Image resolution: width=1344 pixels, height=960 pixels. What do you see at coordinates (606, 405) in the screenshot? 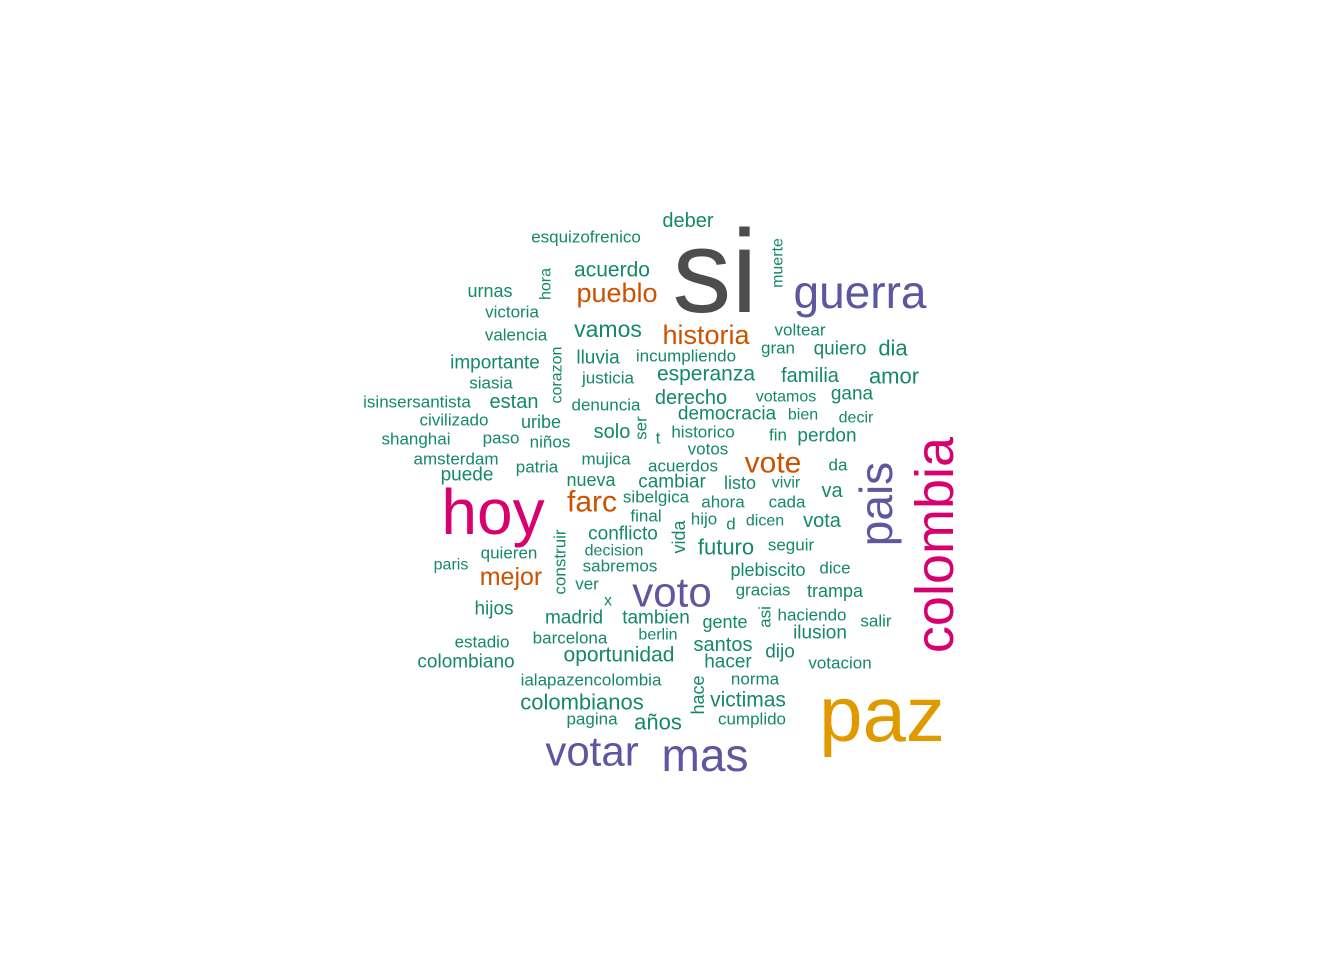
I see `word-denuncia: denuncia` at bounding box center [606, 405].